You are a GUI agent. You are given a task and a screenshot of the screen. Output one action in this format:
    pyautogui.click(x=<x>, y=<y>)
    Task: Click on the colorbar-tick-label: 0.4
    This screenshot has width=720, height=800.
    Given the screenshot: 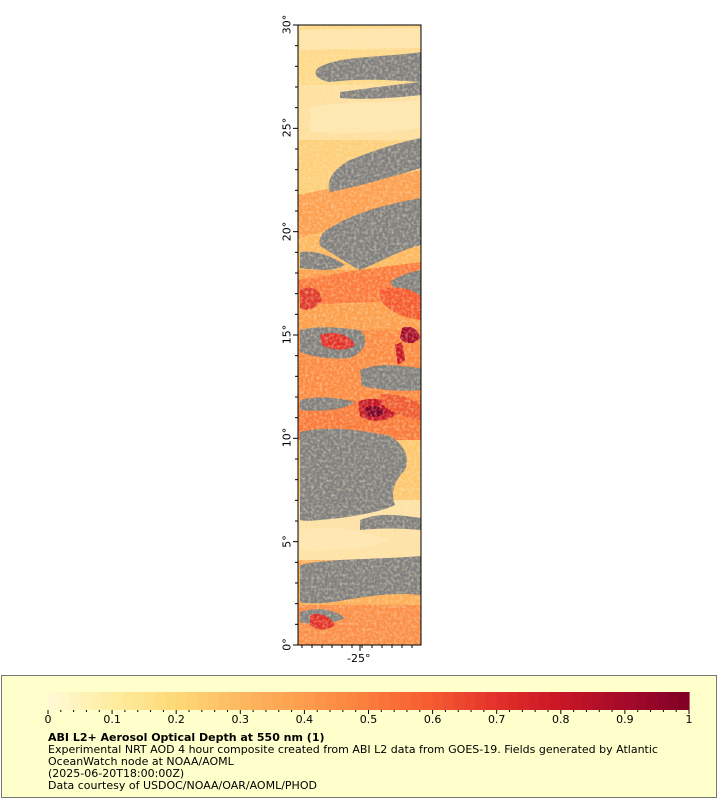 What is the action you would take?
    pyautogui.click(x=304, y=719)
    